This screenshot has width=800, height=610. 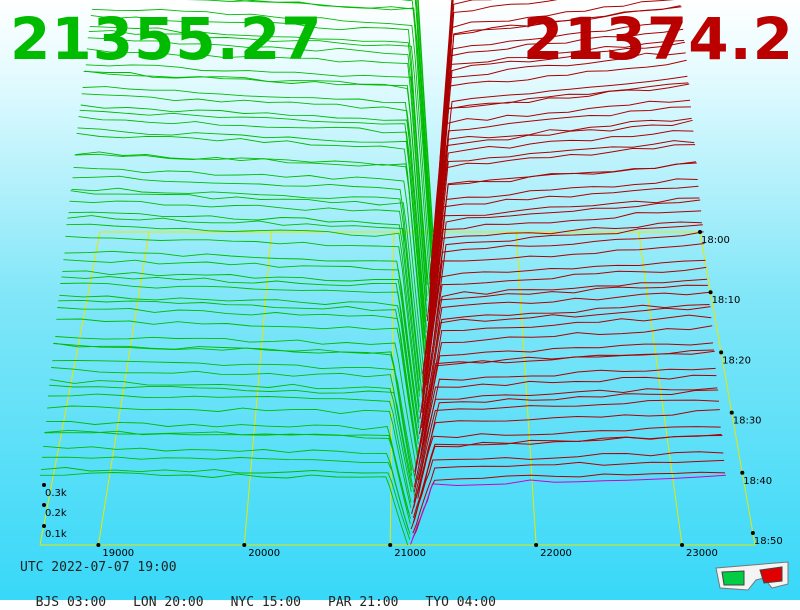 What do you see at coordinates (727, 388) in the screenshot?
I see `grid-right-edge` at bounding box center [727, 388].